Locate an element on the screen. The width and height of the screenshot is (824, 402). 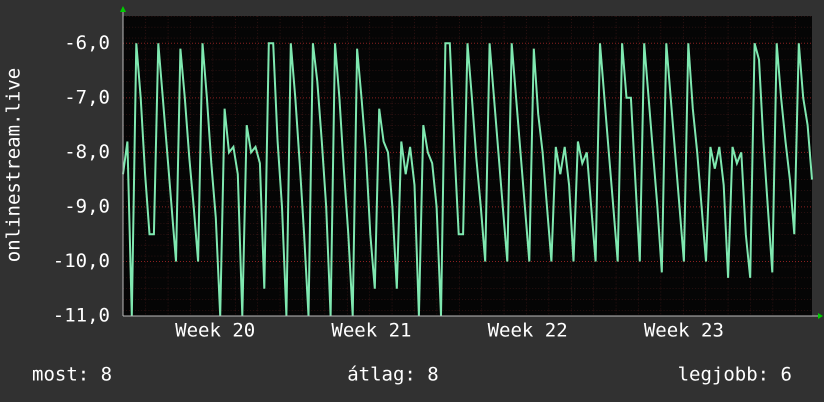
x-tick-label: Week 20 is located at coordinates (215, 331).